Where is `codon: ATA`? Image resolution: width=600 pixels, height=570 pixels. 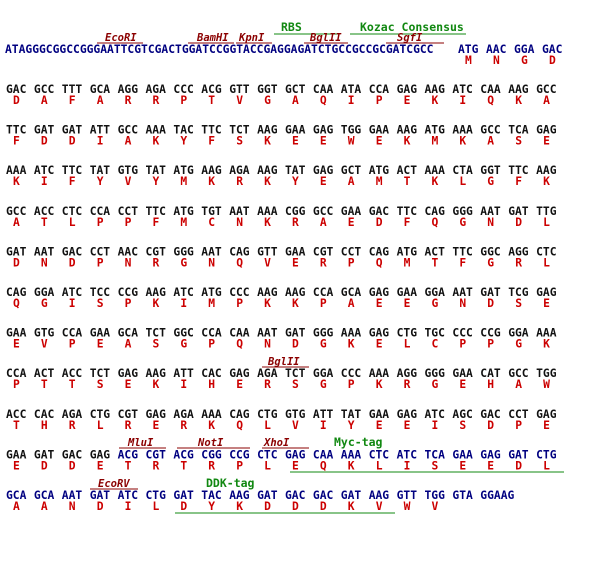 codon: ATA is located at coordinates (351, 89).